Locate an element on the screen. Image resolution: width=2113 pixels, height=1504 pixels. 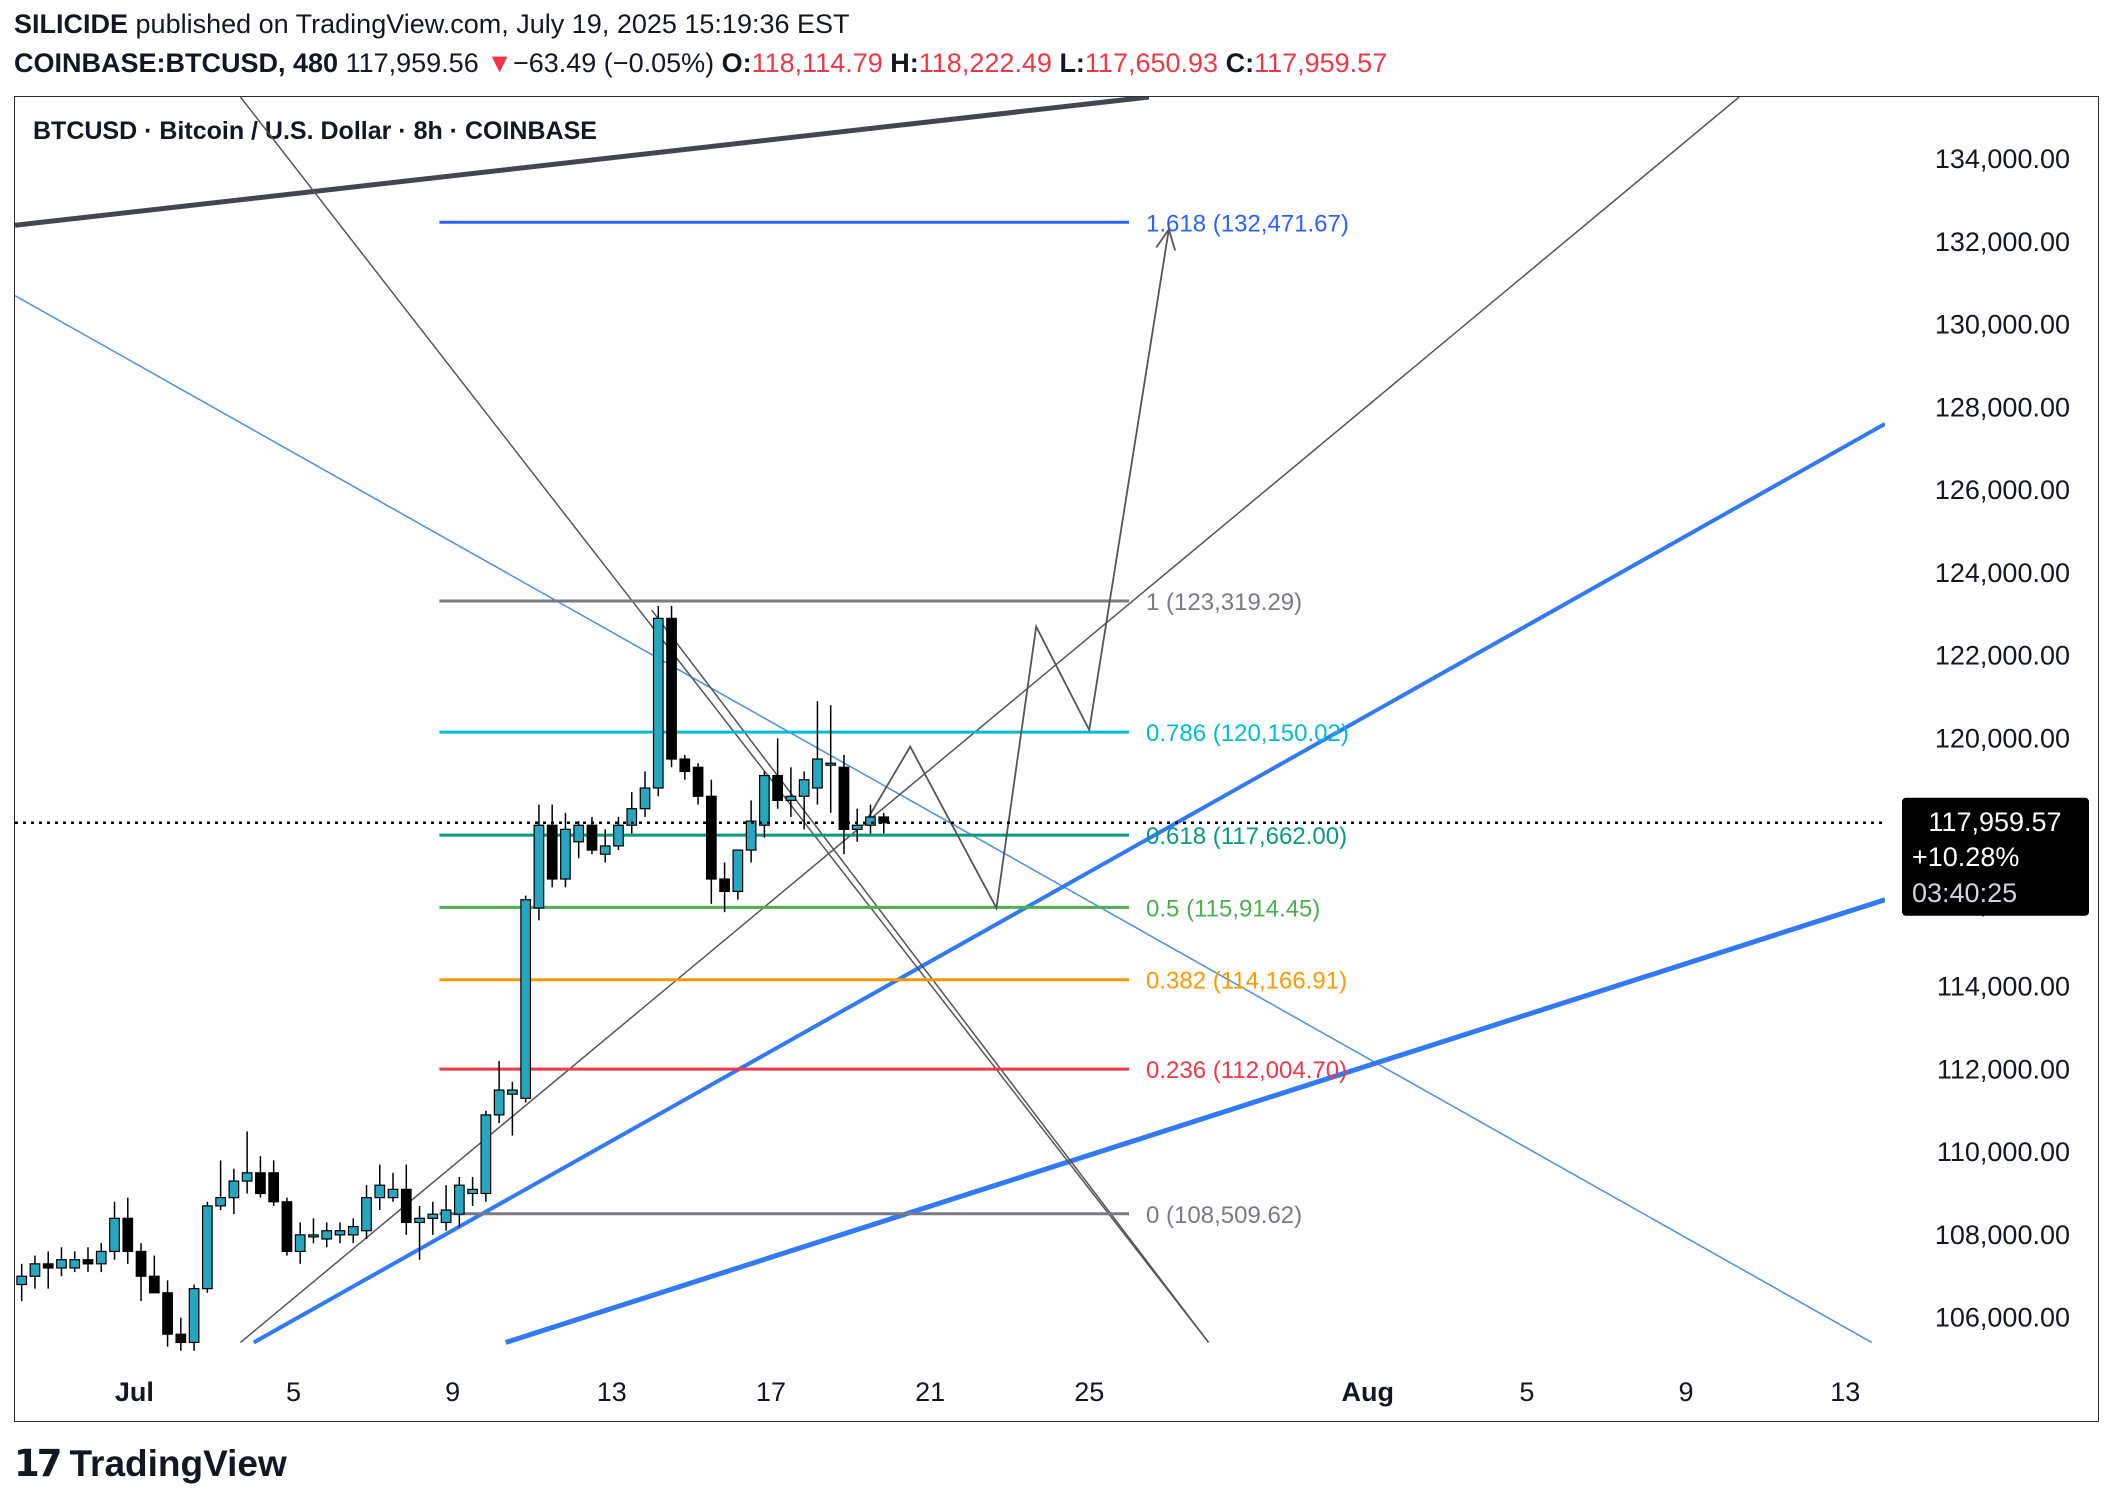
last-price-change: +10.28% is located at coordinates (1965, 857).